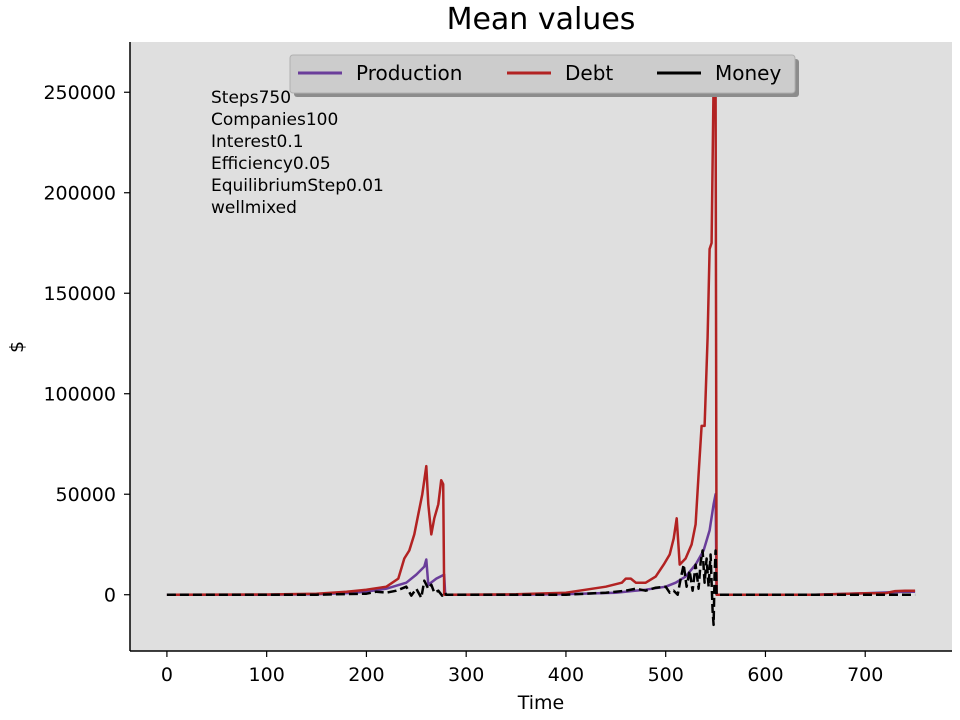  What do you see at coordinates (366, 675) in the screenshot?
I see `x-tick-label: 200` at bounding box center [366, 675].